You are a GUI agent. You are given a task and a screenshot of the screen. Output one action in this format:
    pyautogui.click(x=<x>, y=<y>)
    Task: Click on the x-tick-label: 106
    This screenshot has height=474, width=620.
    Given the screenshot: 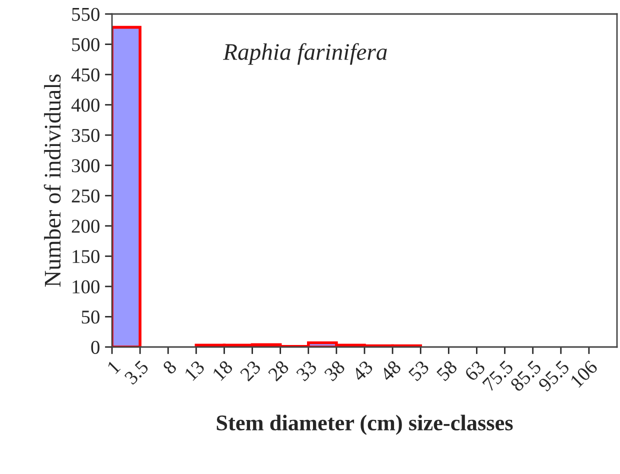 What is the action you would take?
    pyautogui.click(x=584, y=374)
    